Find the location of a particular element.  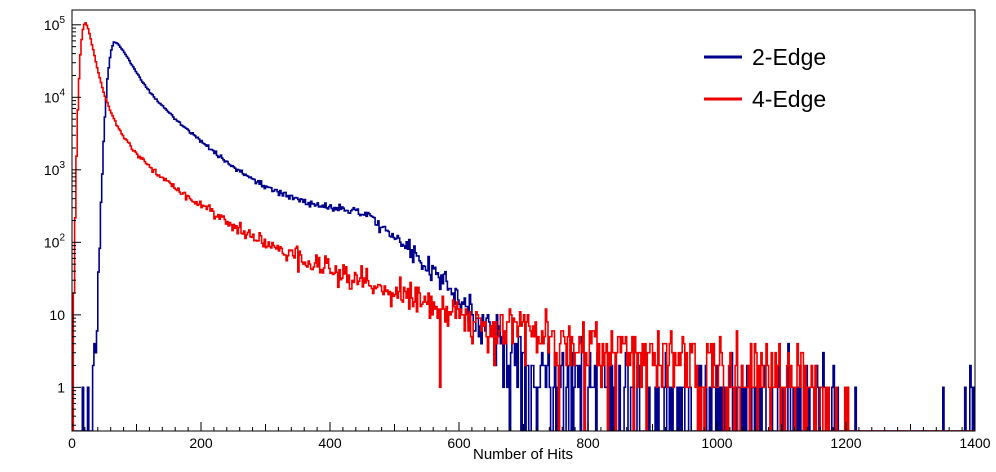

x-tick-label: 0 is located at coordinates (72, 443).